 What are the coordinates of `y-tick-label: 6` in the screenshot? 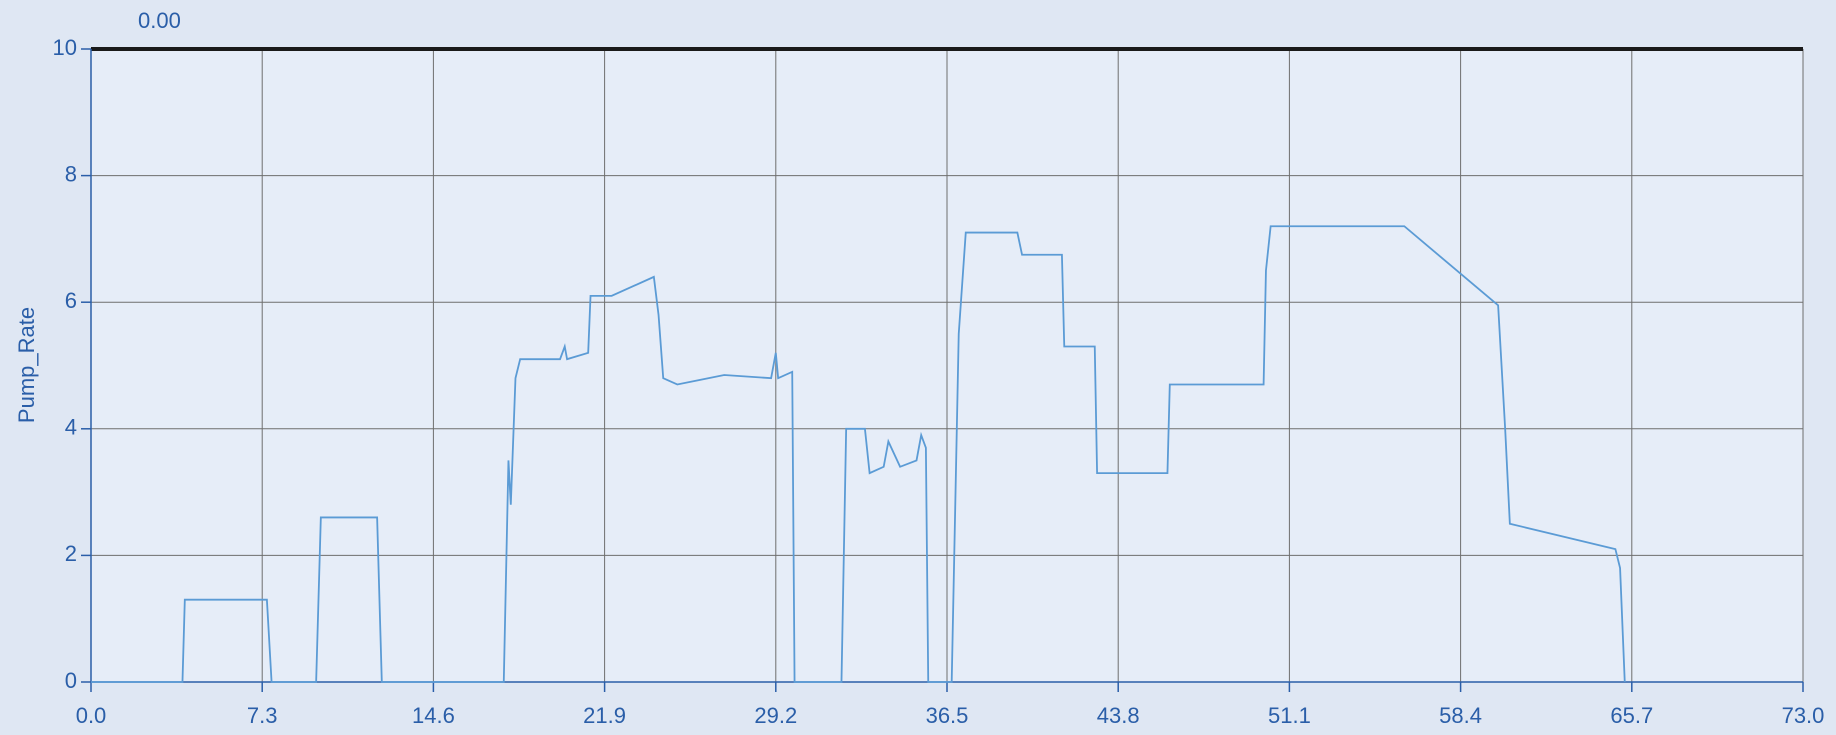 It's located at (71, 300).